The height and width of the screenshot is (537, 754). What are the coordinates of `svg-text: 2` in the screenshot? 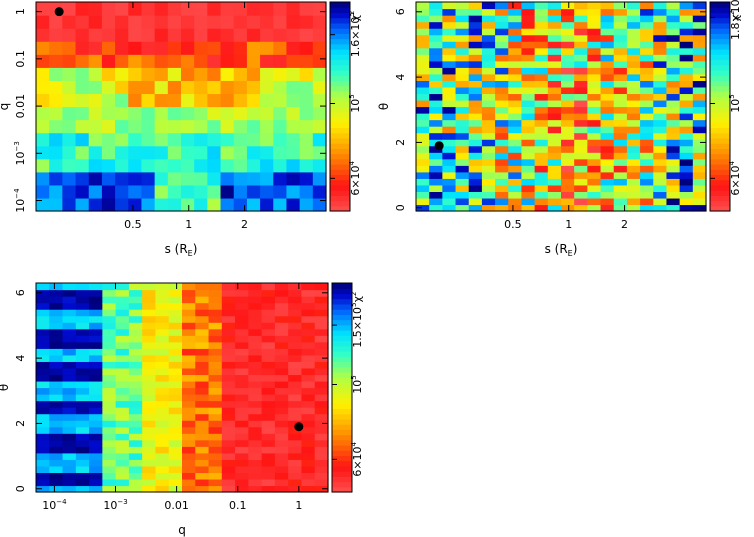 It's located at (400, 142).